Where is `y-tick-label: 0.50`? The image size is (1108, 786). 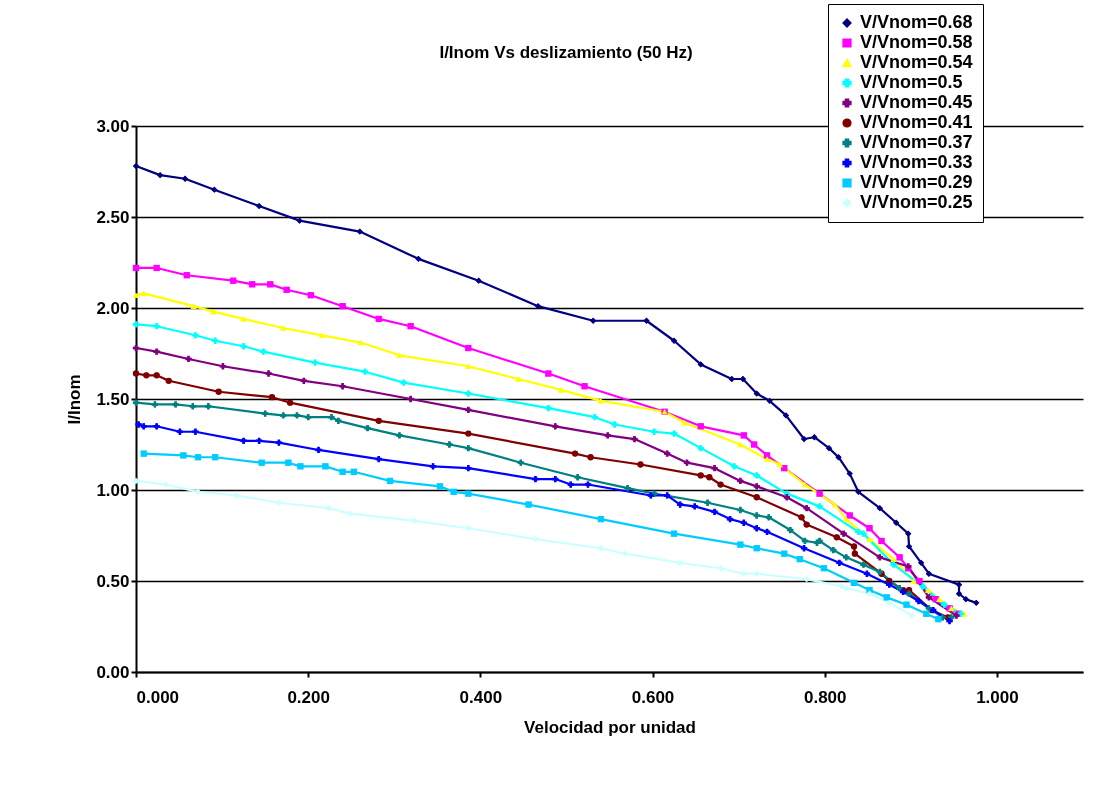
y-tick-label: 0.50 is located at coordinates (113, 581).